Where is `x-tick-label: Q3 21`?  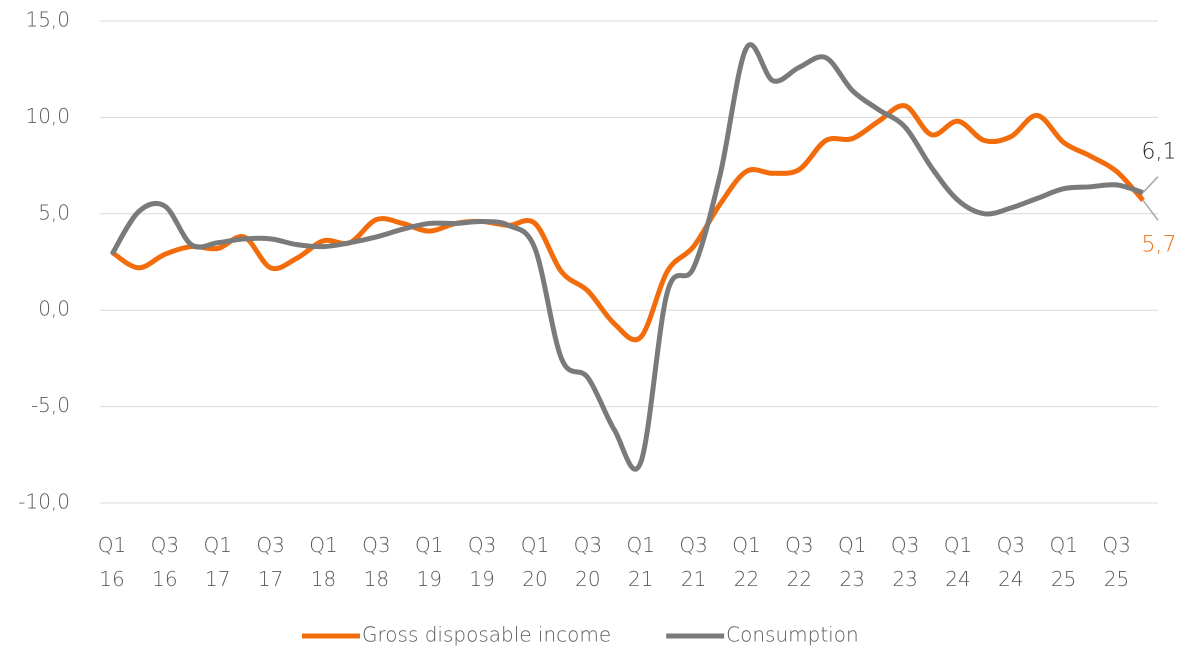 x-tick-label: Q3 21 is located at coordinates (693, 562).